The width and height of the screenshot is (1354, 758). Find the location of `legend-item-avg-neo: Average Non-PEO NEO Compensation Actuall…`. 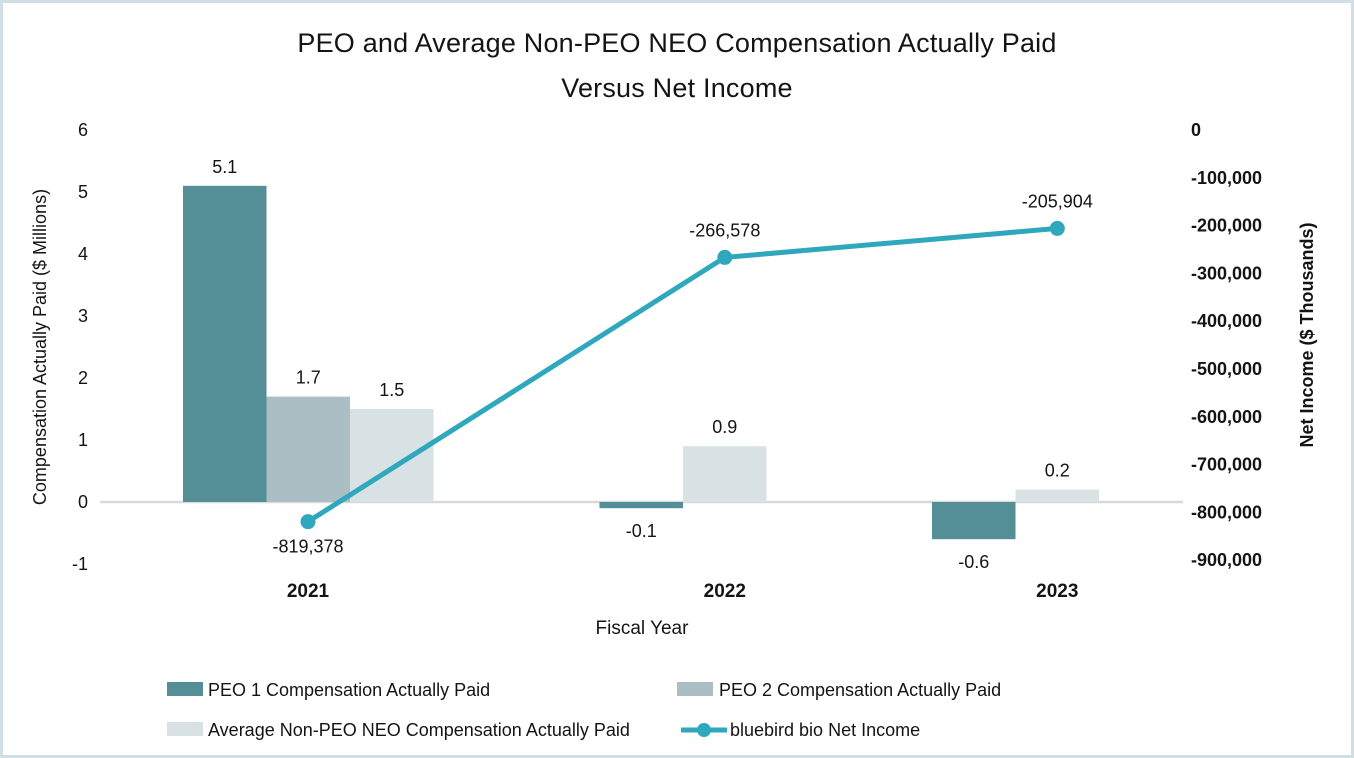

legend-item-avg-neo: Average Non-PEO NEO Compensation Actuall… is located at coordinates (398, 730).